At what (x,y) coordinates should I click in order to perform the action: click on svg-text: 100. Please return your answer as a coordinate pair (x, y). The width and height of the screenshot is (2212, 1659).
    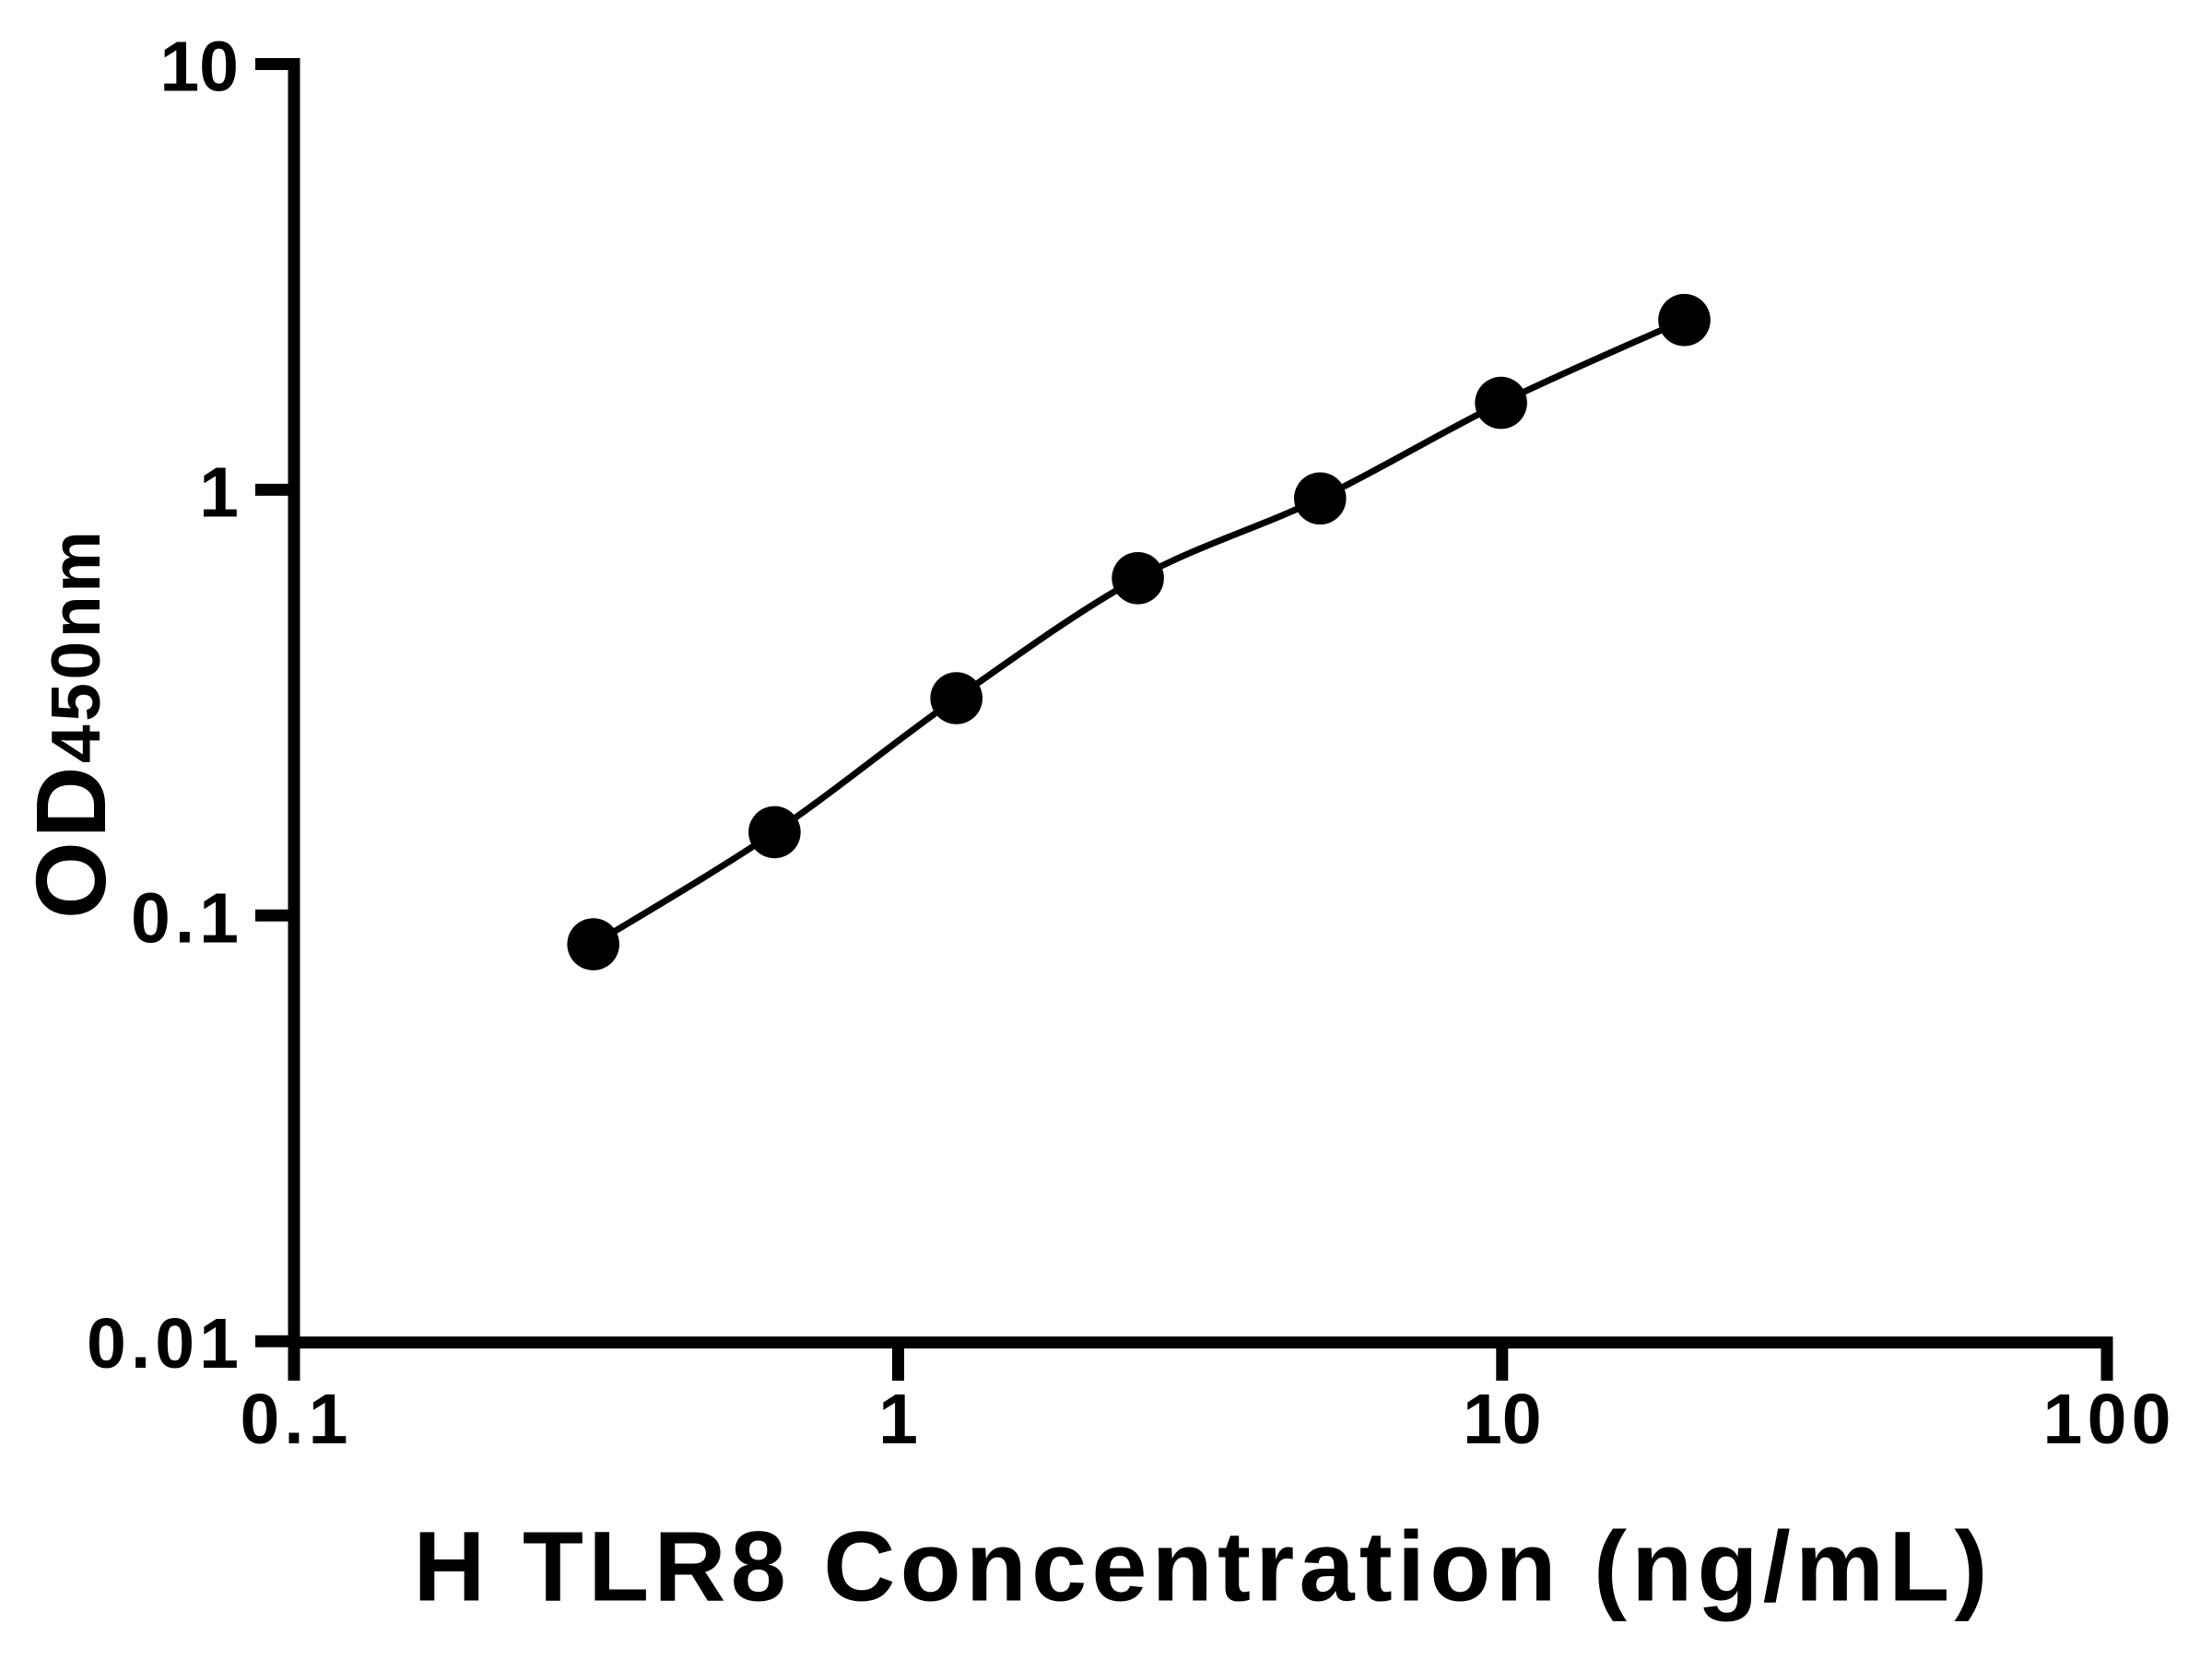
    Looking at the image, I should click on (2107, 1419).